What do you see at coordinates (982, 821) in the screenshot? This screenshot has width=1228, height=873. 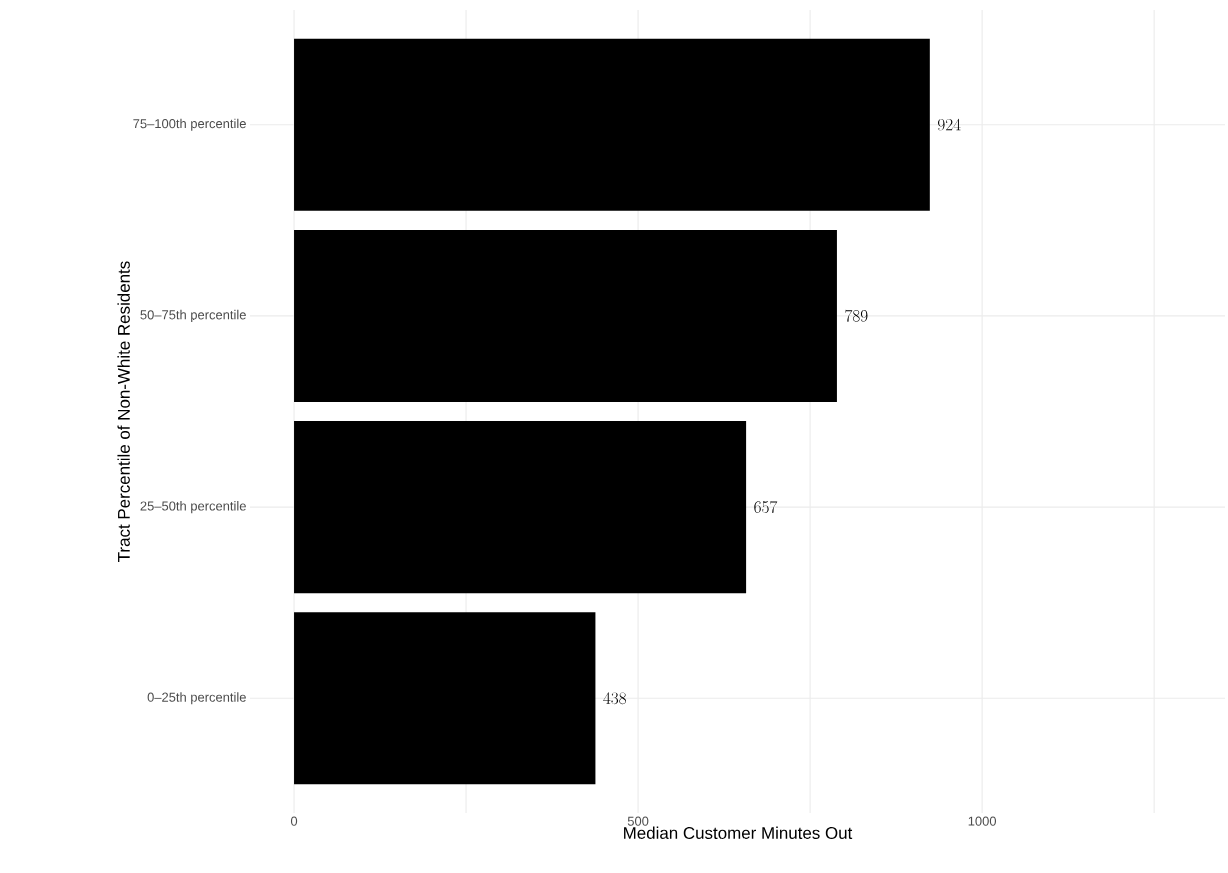 I see `x-tick-label: 1000` at bounding box center [982, 821].